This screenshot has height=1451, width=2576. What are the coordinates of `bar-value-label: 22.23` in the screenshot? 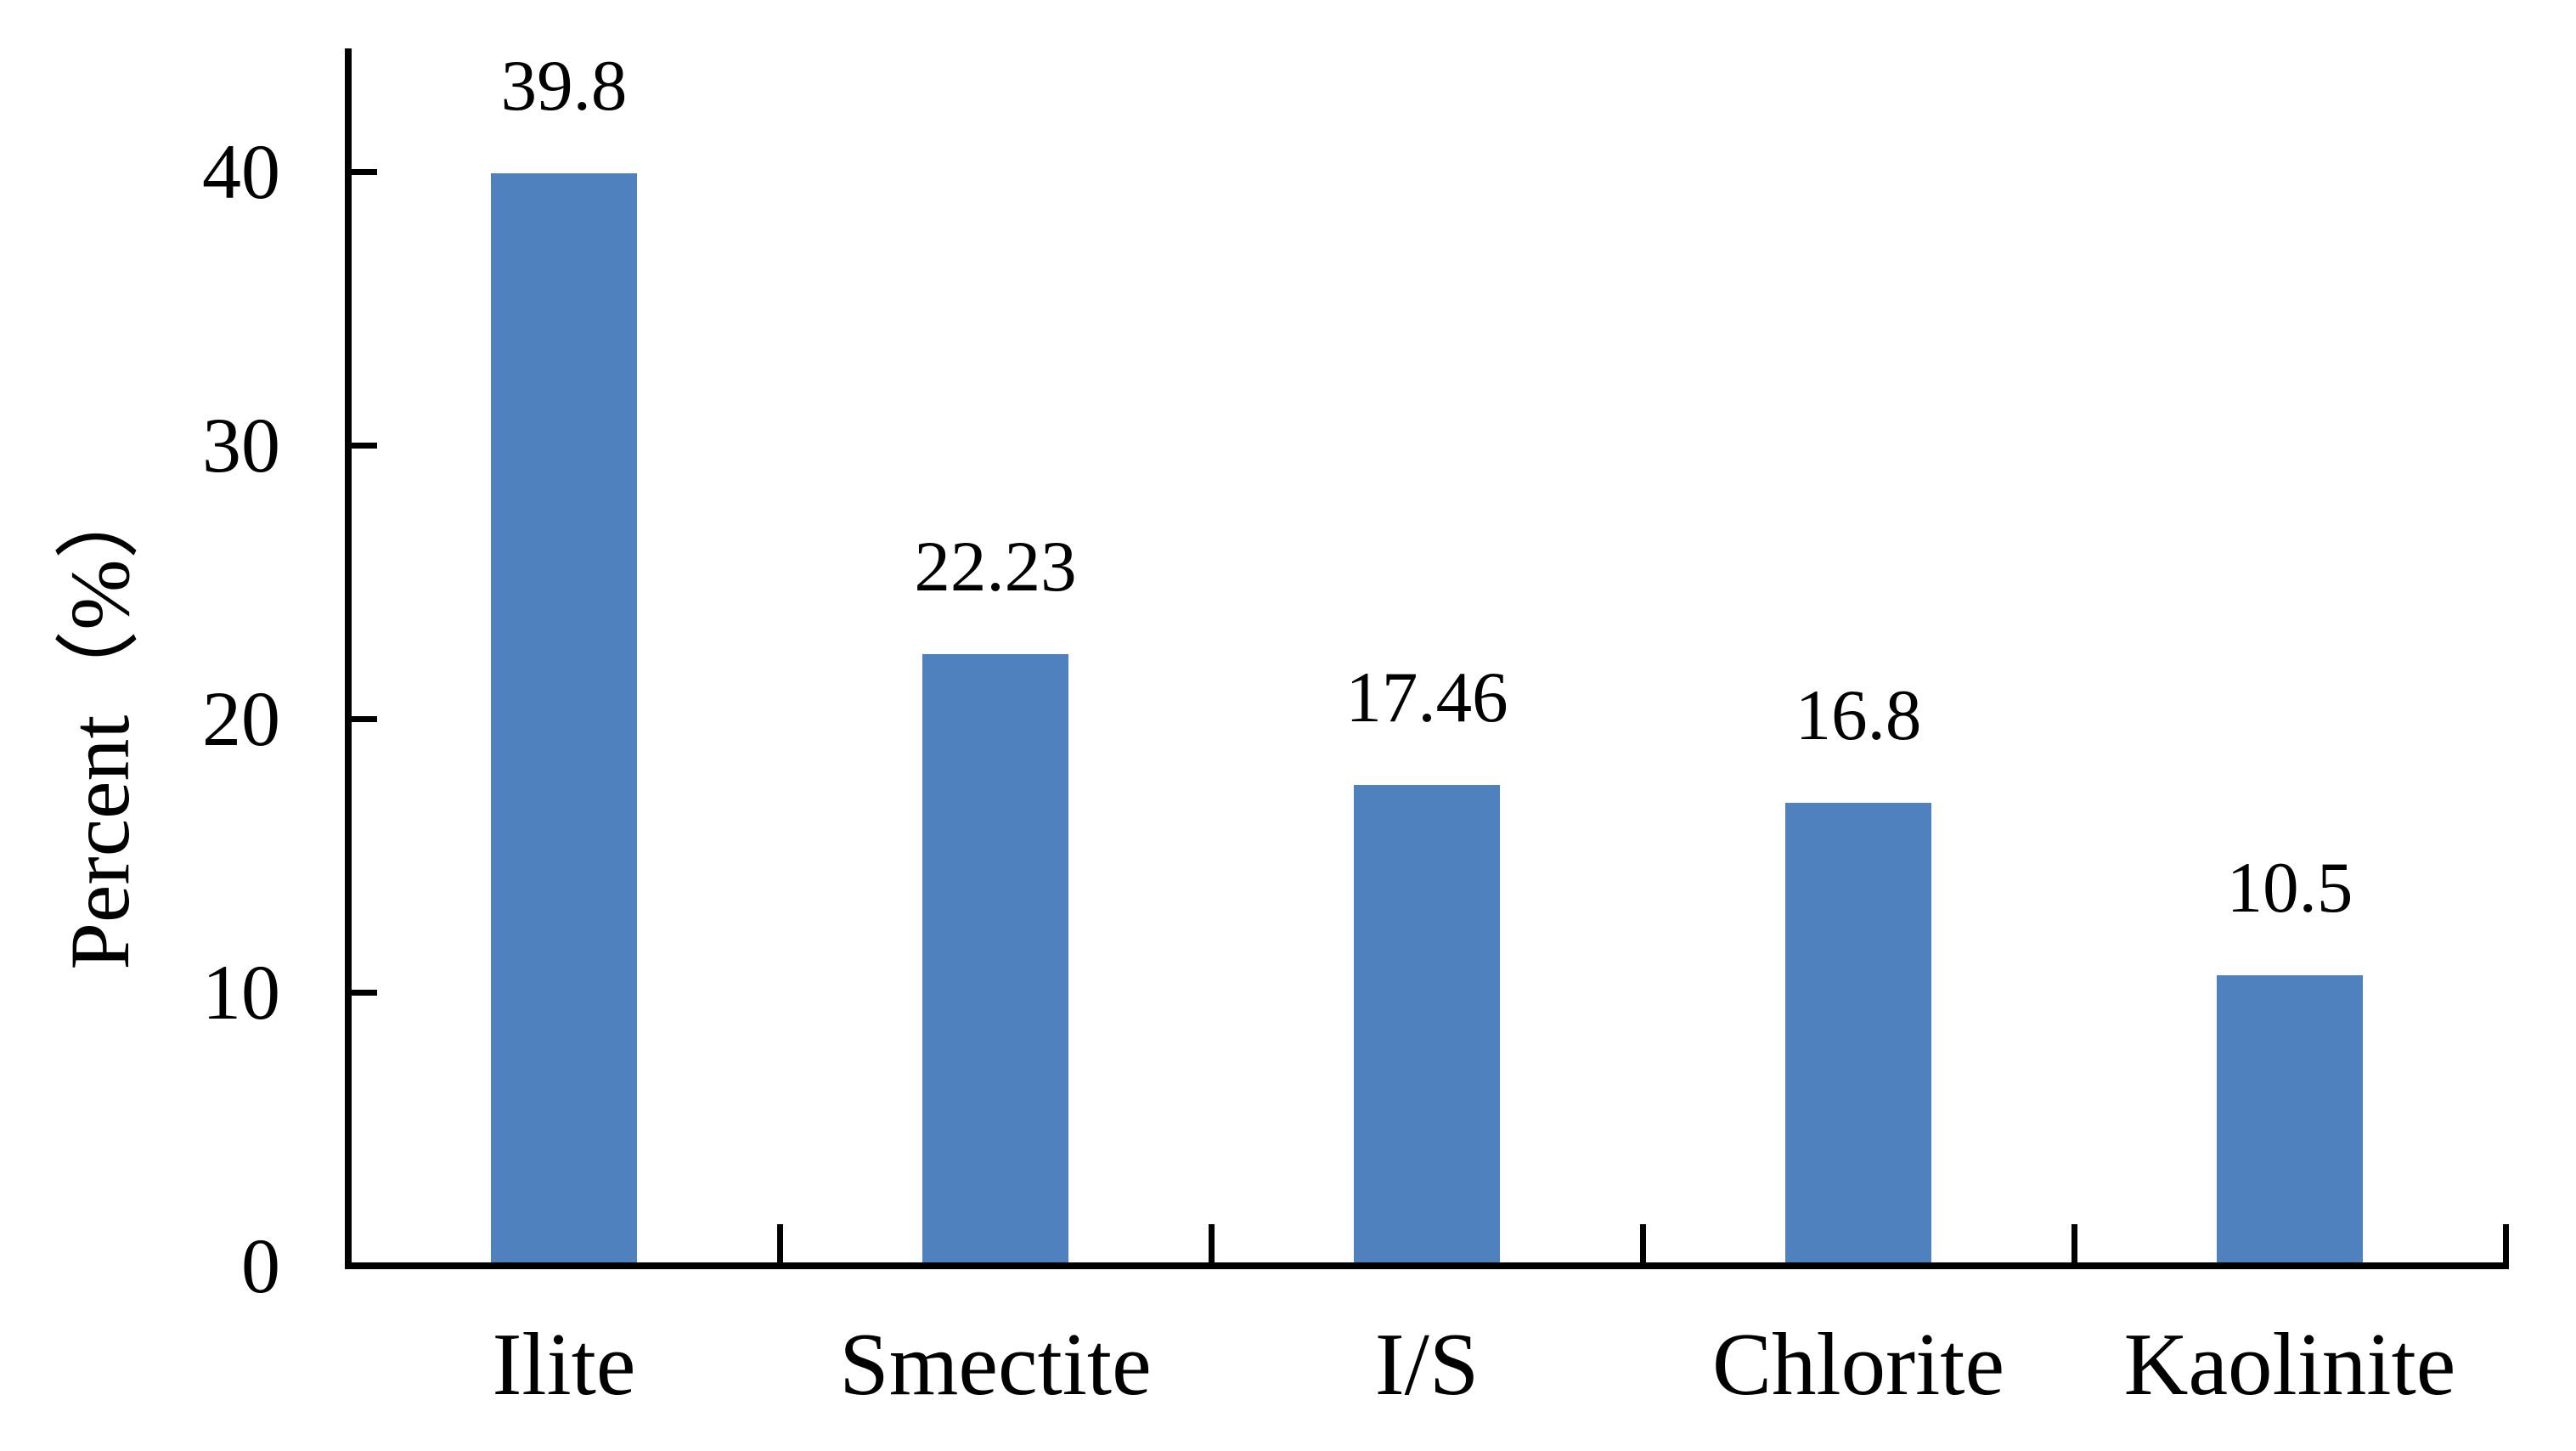 It's located at (995, 567).